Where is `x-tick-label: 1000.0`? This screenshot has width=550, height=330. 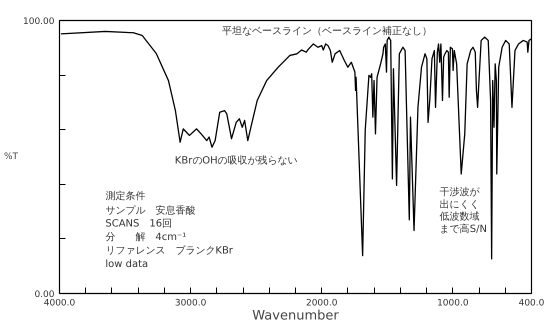
x-tick-label: 1000.0 is located at coordinates (453, 303).